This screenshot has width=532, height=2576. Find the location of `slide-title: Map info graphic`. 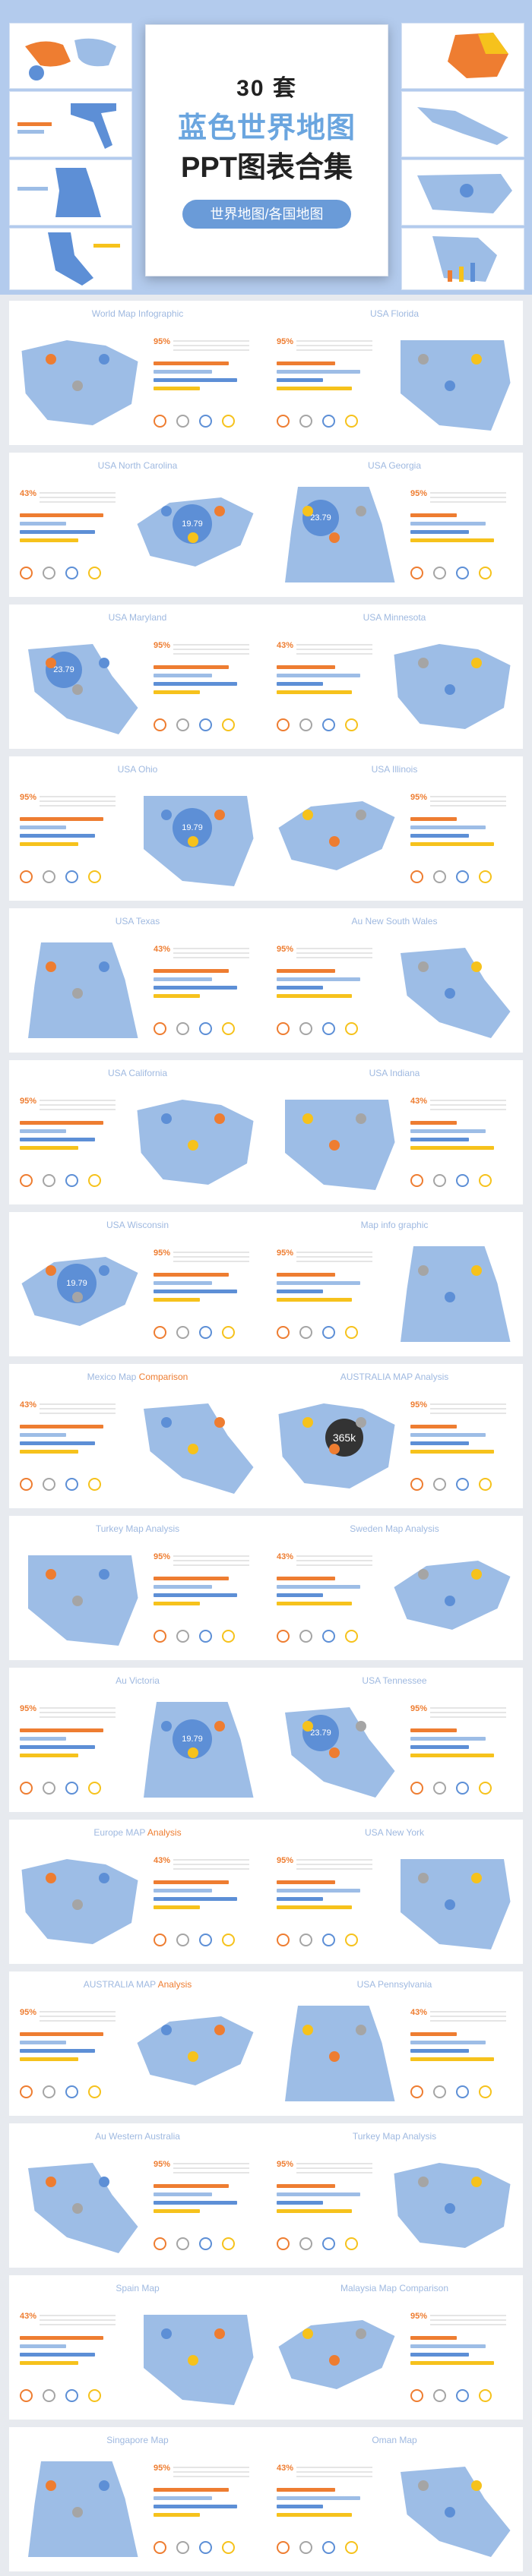

slide-title: Map info graphic is located at coordinates (394, 1225).